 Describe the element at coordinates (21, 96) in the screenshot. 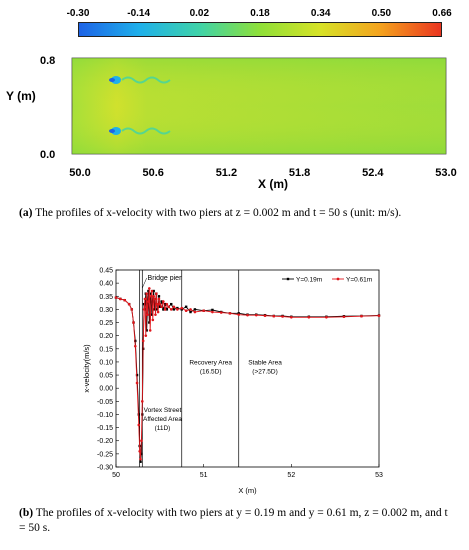

I see `y-axis-label: Y (m)` at that location.